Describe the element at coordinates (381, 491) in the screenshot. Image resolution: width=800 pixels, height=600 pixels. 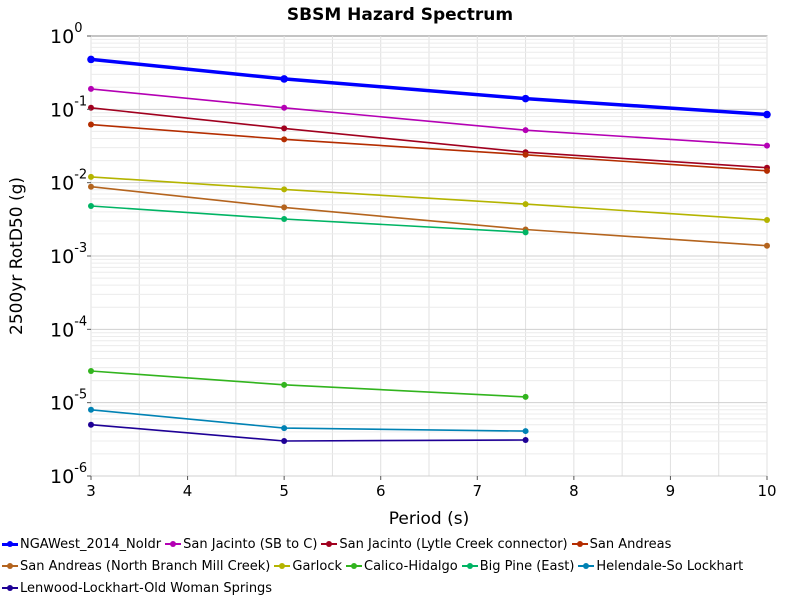
I see `x-tick-label: 6` at that location.